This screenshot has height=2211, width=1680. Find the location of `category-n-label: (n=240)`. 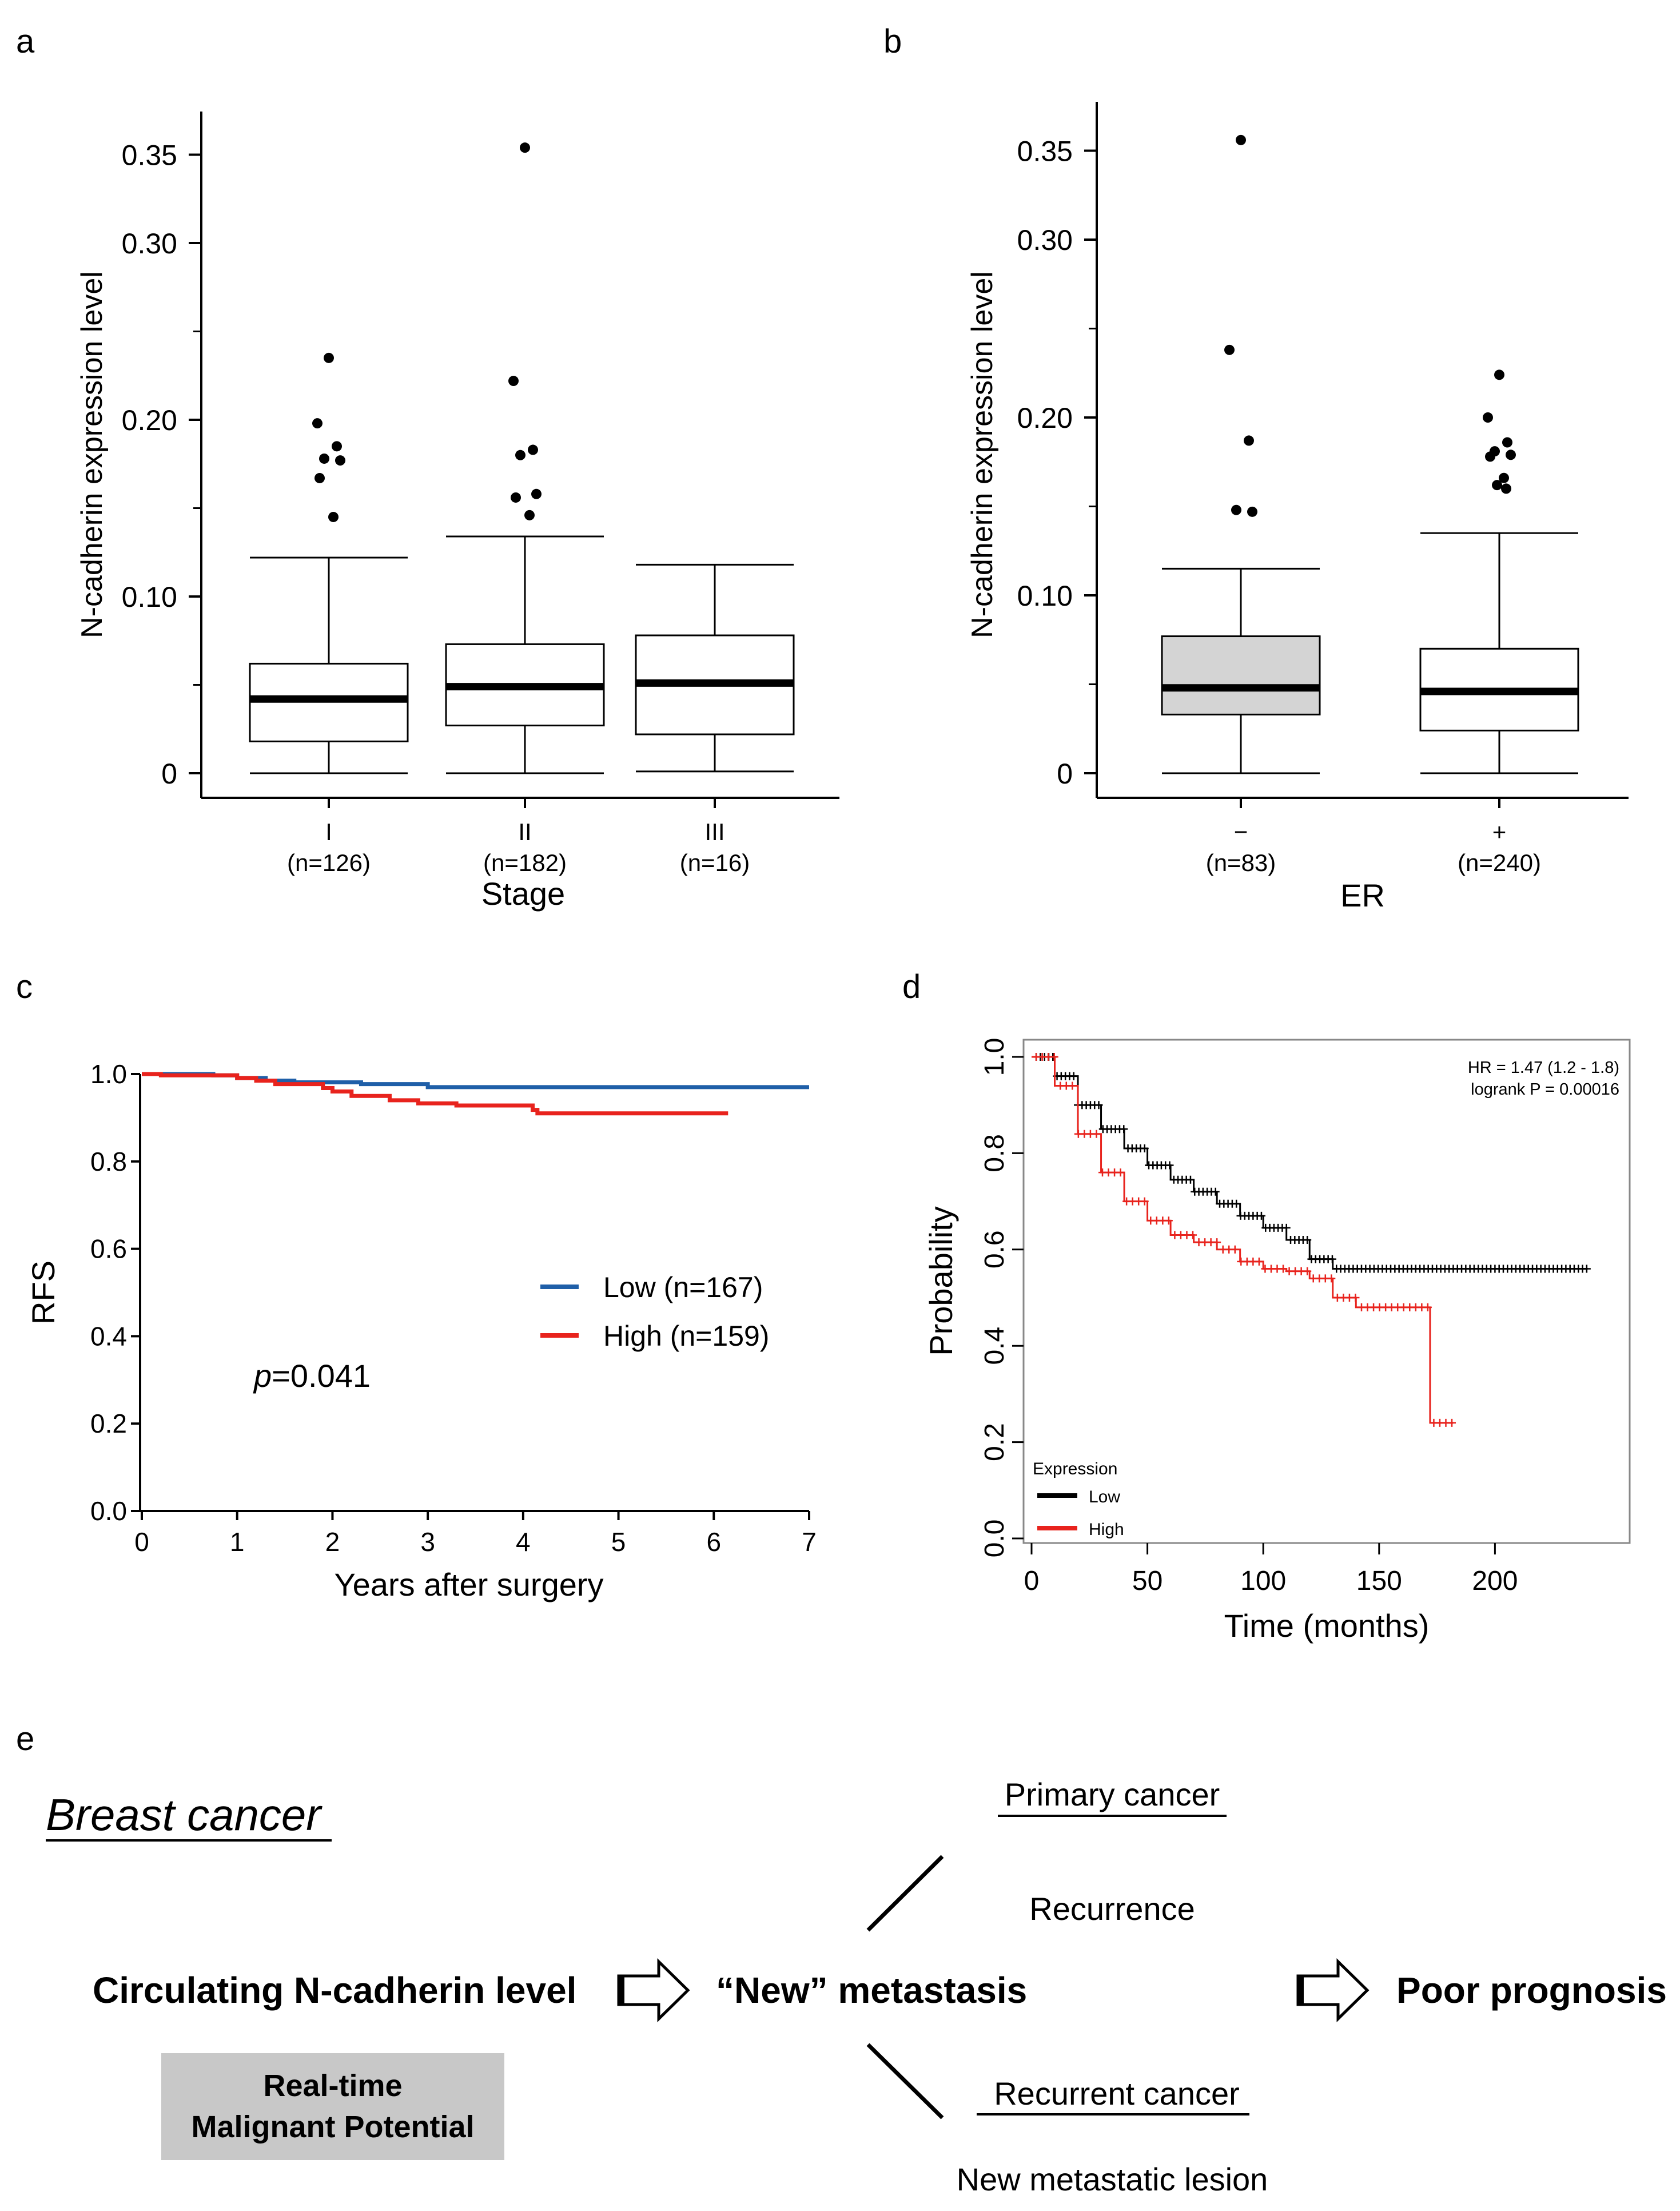

category-n-label: (n=240) is located at coordinates (1499, 862).